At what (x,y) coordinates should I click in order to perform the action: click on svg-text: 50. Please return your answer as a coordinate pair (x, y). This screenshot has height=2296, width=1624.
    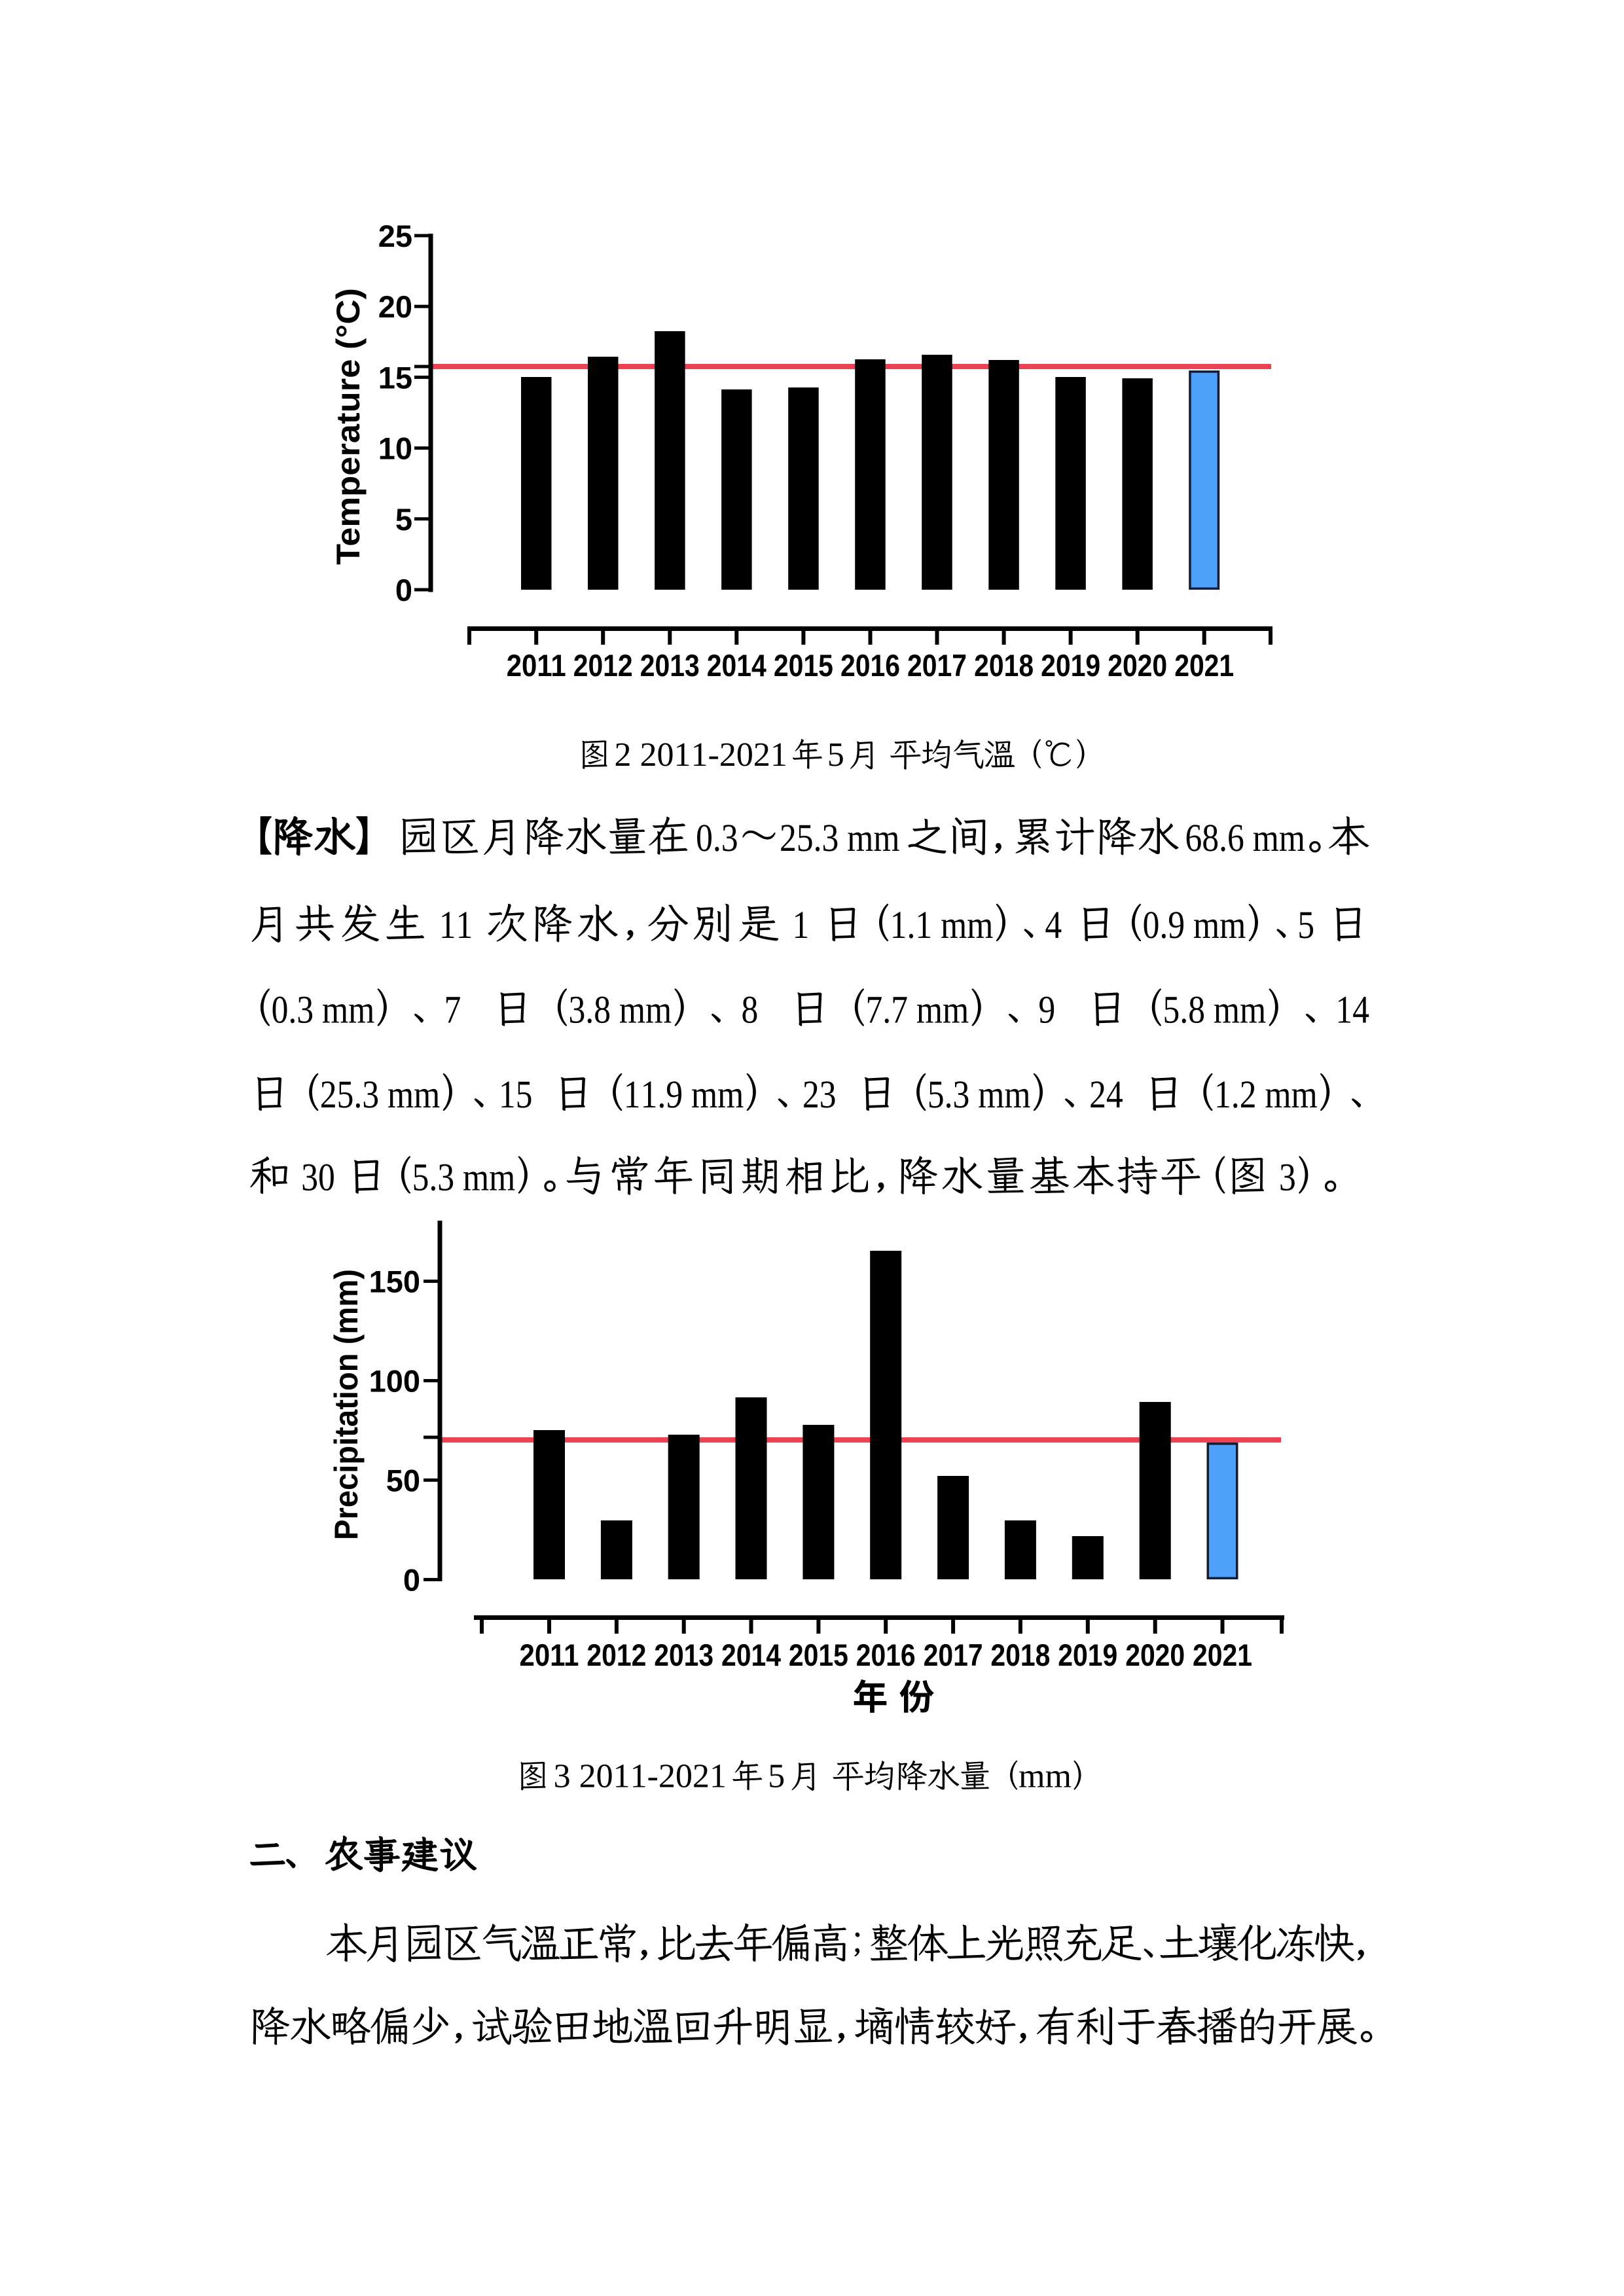
    Looking at the image, I should click on (403, 1481).